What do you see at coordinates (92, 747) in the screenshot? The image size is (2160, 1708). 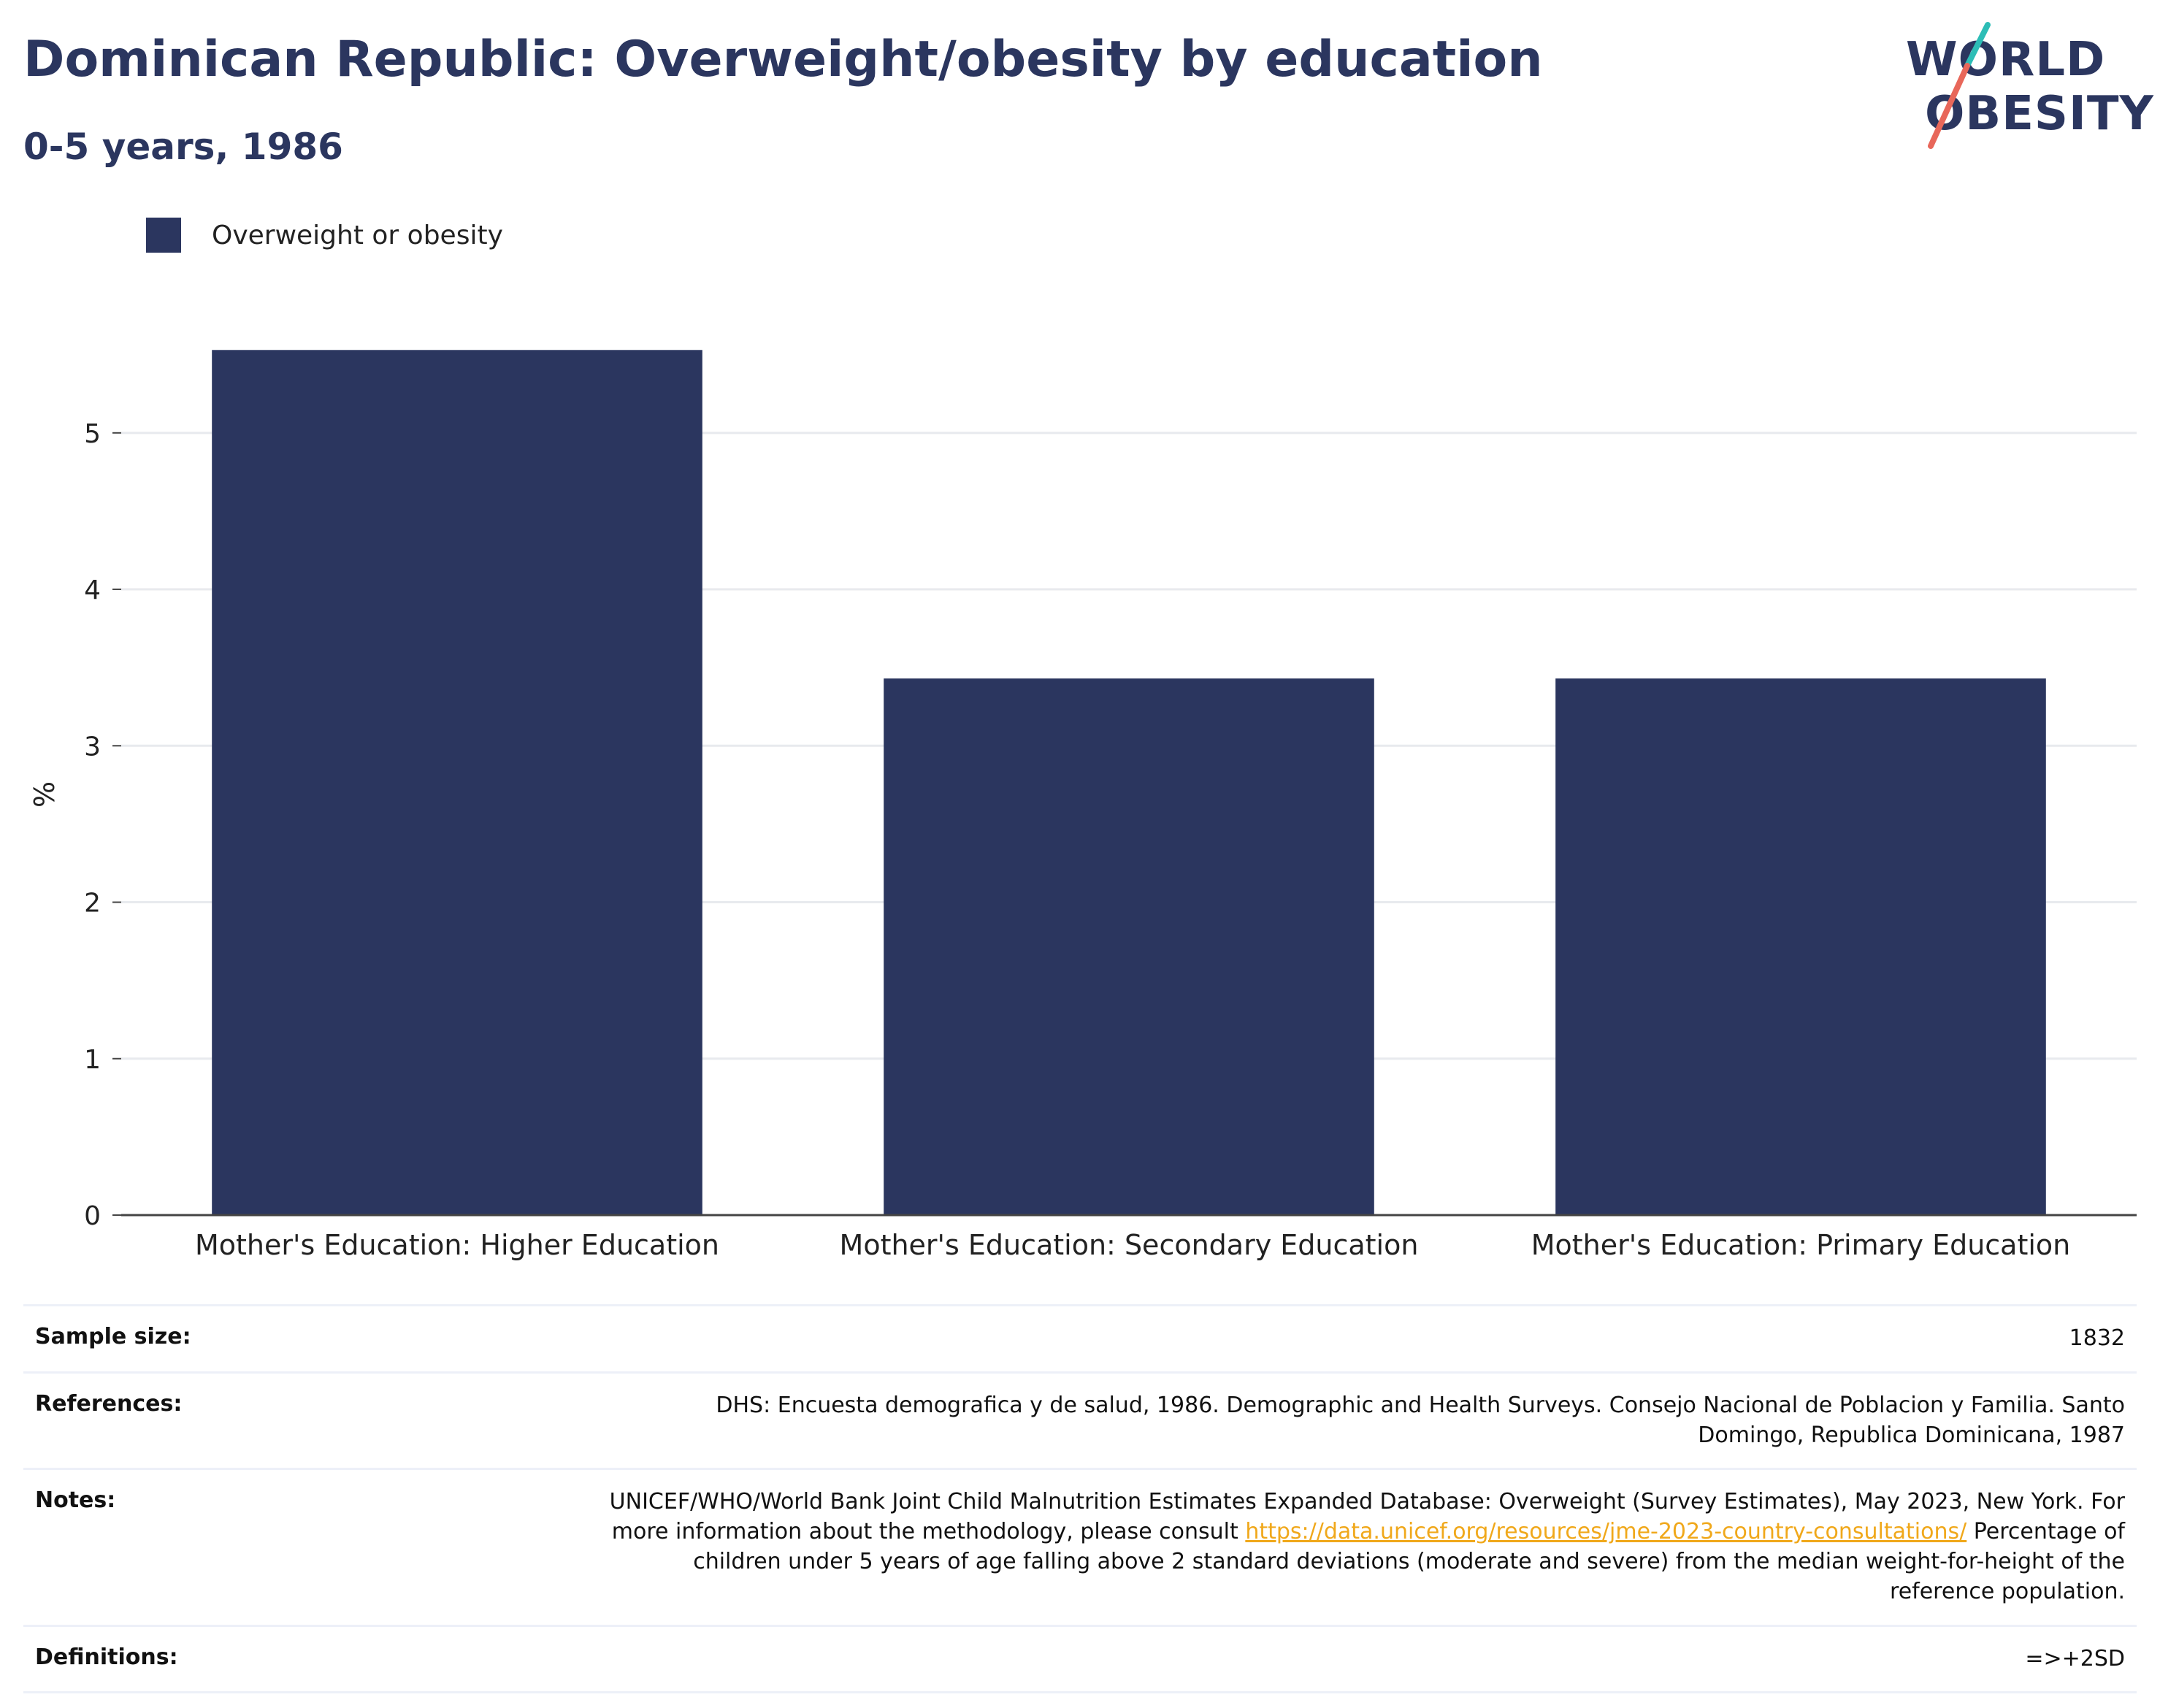 I see `y-tick-label: 3` at bounding box center [92, 747].